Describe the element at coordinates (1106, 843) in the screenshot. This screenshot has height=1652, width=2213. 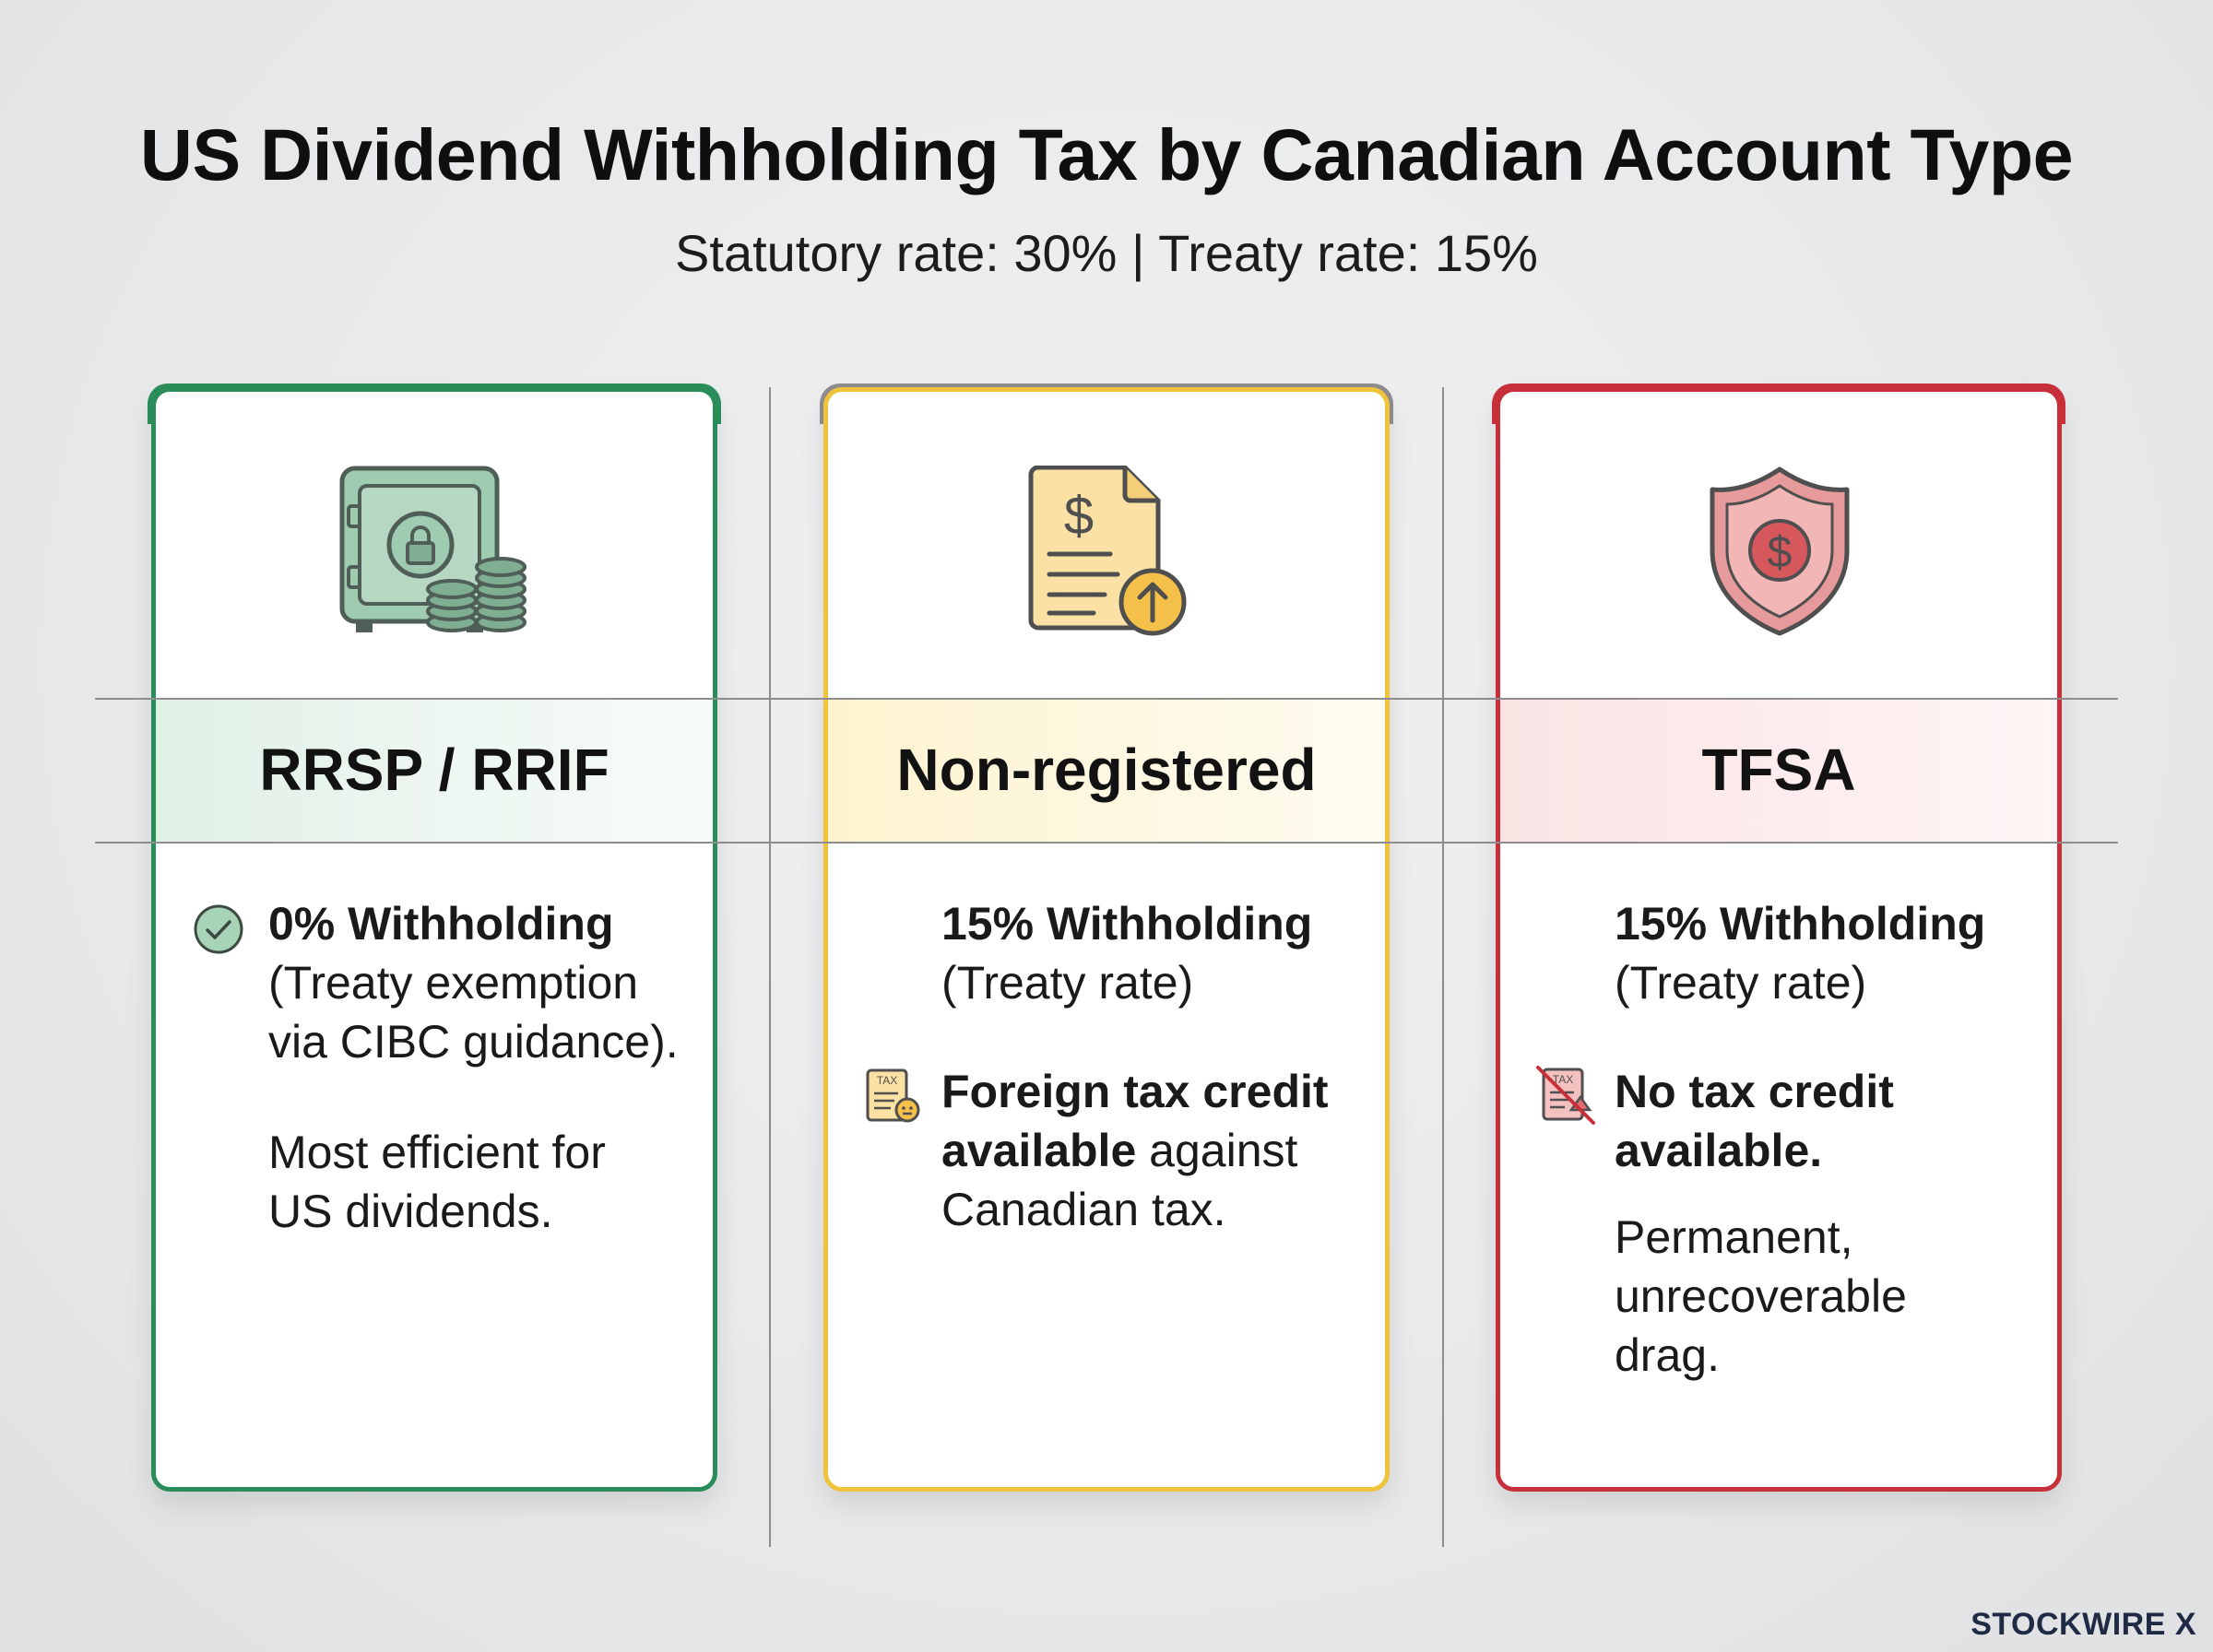
I see `band-bottom-line` at that location.